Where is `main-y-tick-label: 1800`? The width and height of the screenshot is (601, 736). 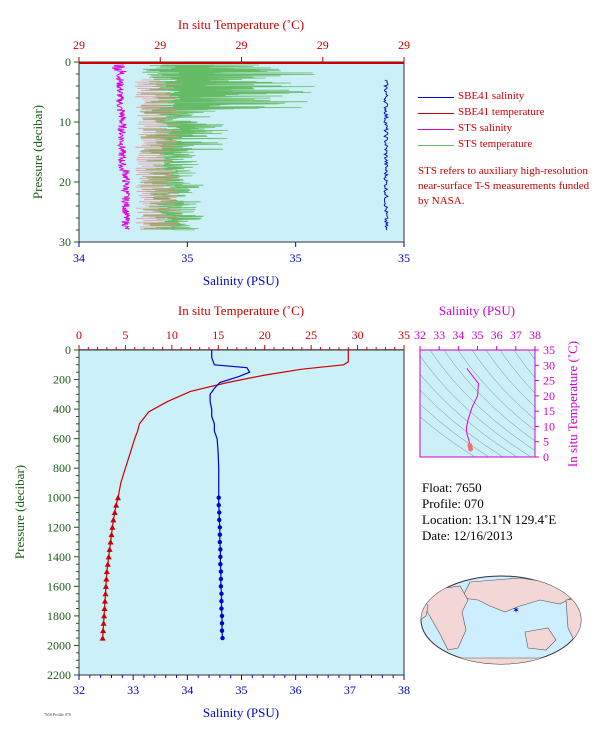 main-y-tick-label: 1800 is located at coordinates (59, 616).